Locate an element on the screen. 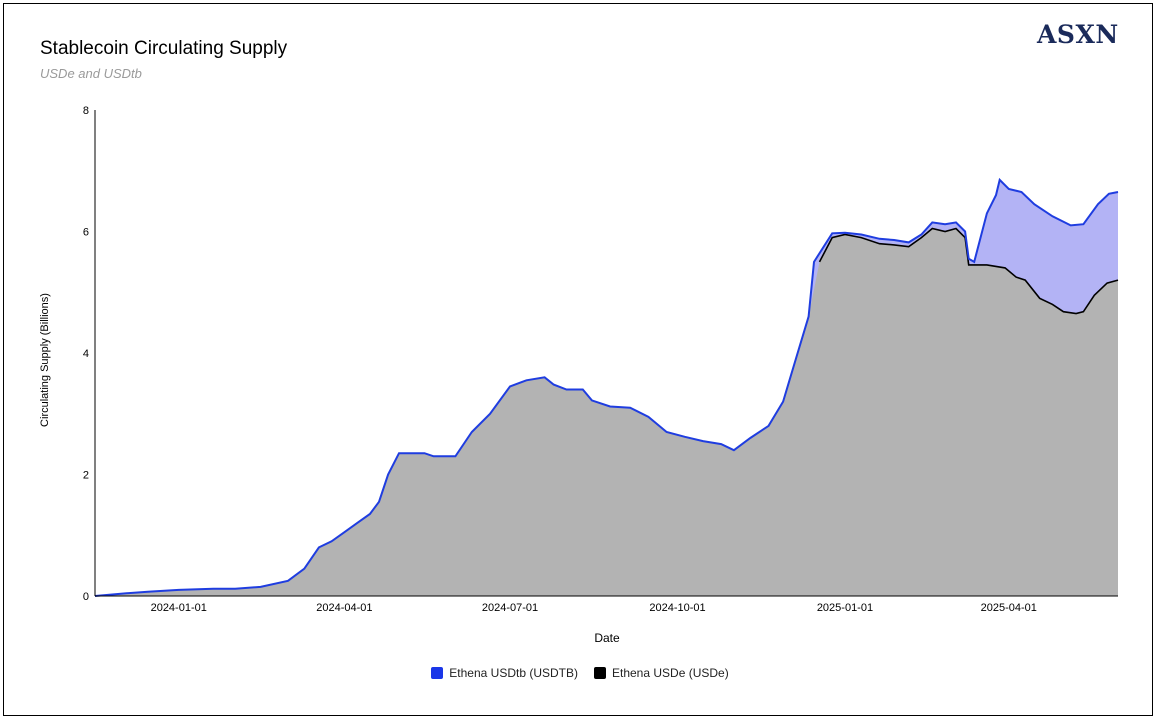 Image resolution: width=1160 pixels, height=721 pixels. legend: Ethena USDtb (USDTB) Ethena USDe (USDe) is located at coordinates (580, 673).